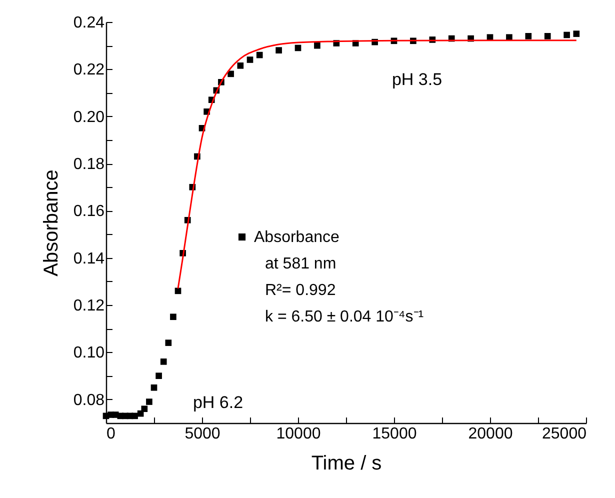 The width and height of the screenshot is (615, 498). I want to click on y-tick-label: 0.18, so click(89, 165).